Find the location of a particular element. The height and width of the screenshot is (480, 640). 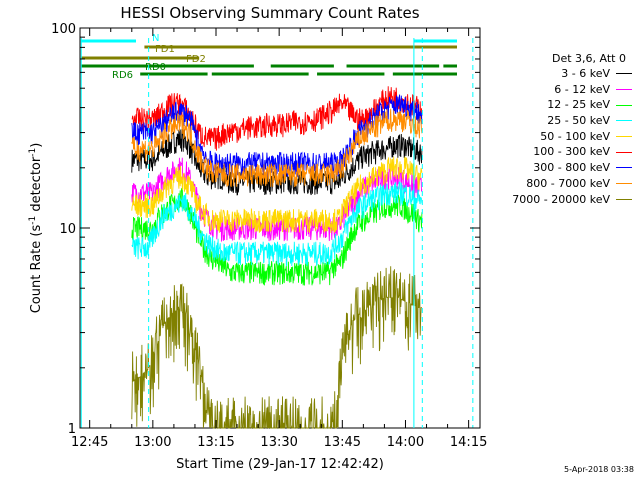

flag-label-rd6: RD6 is located at coordinates (122, 75).